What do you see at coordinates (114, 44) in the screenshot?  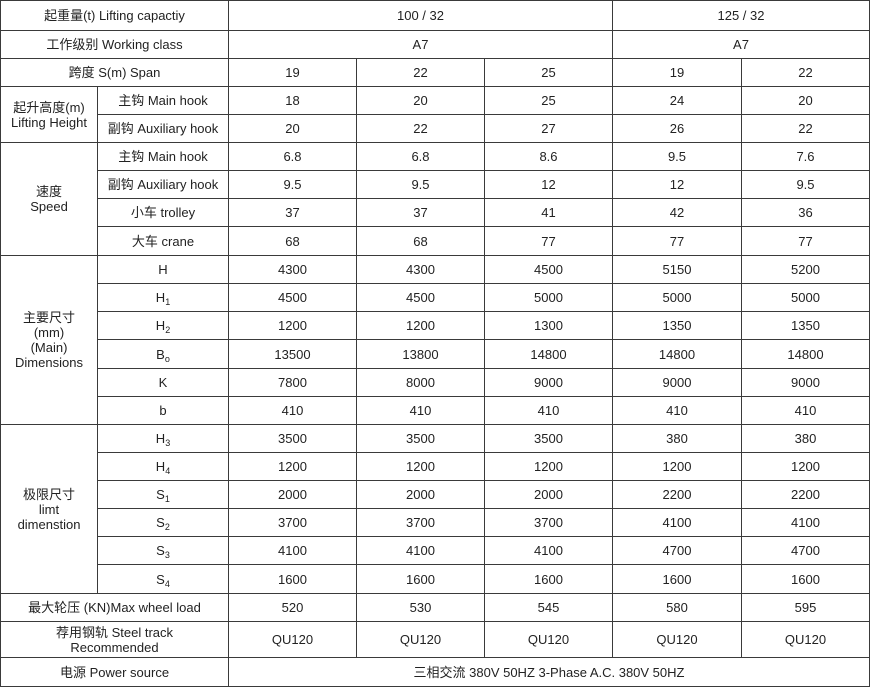 I see `working-class-label: 工作级别 Working class` at bounding box center [114, 44].